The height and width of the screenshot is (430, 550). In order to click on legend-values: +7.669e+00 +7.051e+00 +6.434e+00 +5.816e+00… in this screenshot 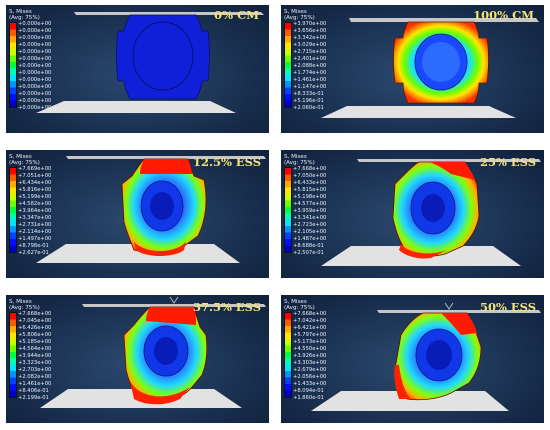, I will do `click(44, 211)`.